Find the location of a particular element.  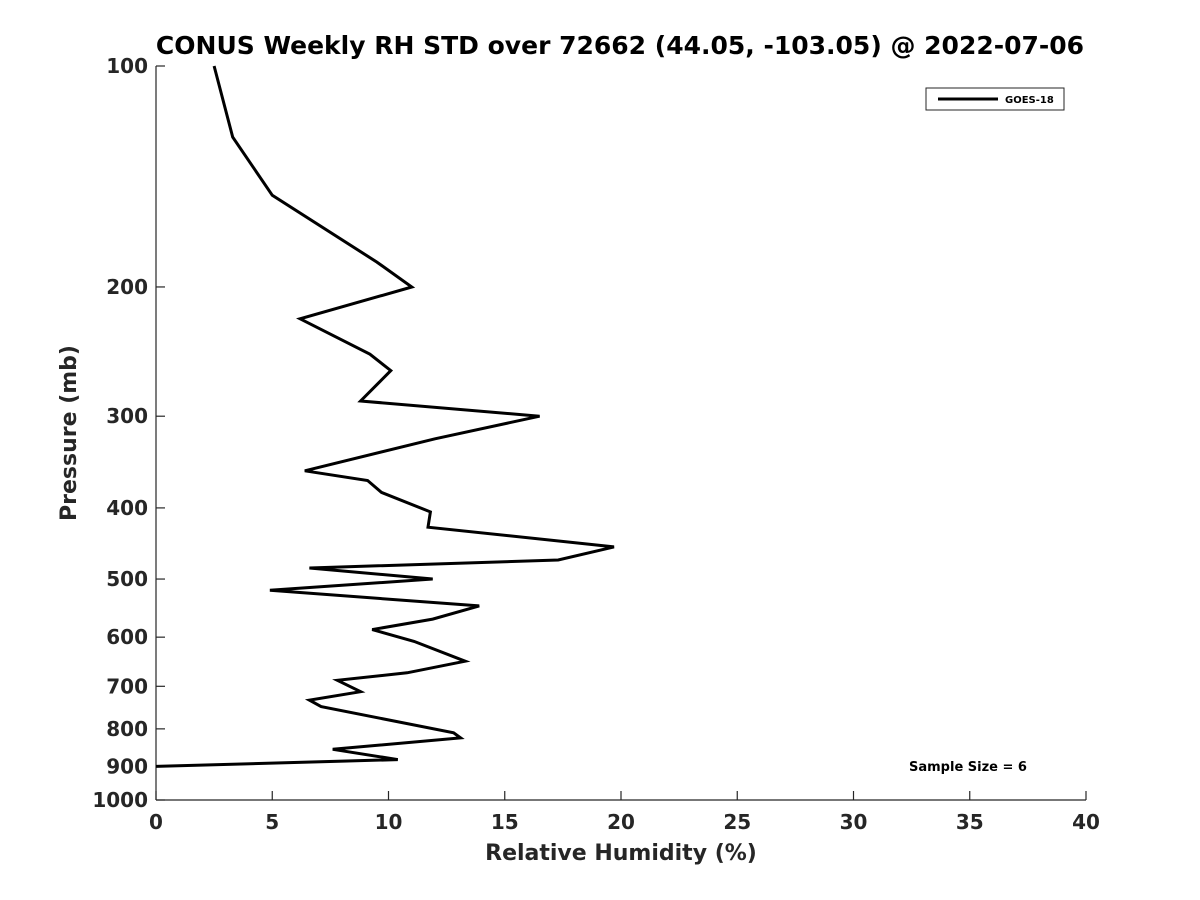

x-tick-label: 0 is located at coordinates (156, 822).